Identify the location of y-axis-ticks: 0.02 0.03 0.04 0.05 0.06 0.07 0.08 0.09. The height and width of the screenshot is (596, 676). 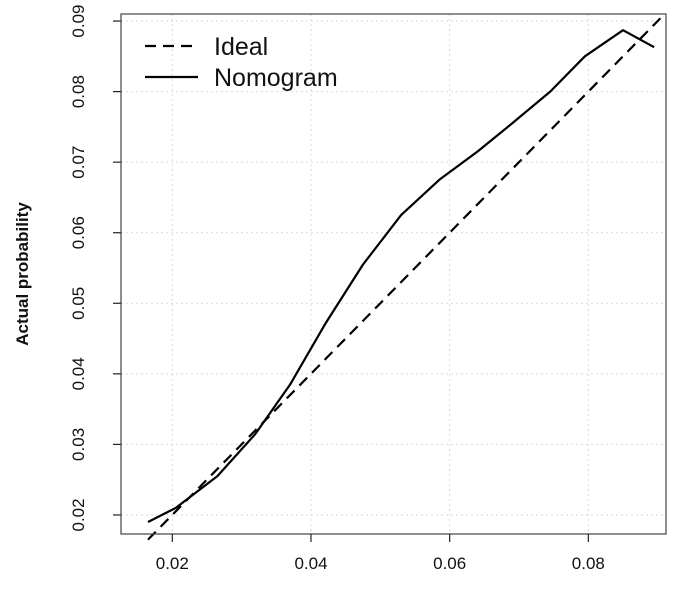
(95, 268).